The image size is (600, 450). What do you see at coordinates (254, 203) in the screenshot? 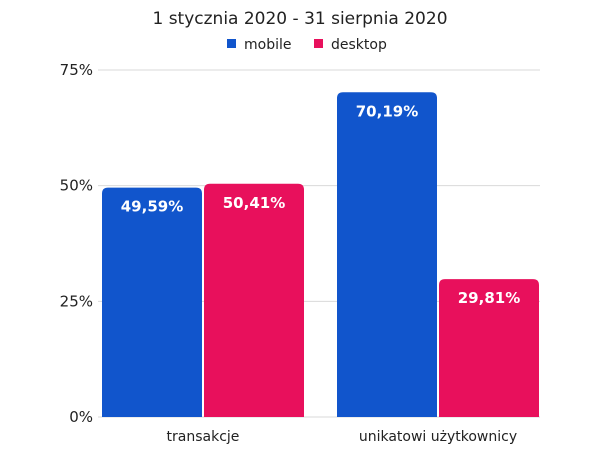
I see `data-label: 50,41%` at bounding box center [254, 203].